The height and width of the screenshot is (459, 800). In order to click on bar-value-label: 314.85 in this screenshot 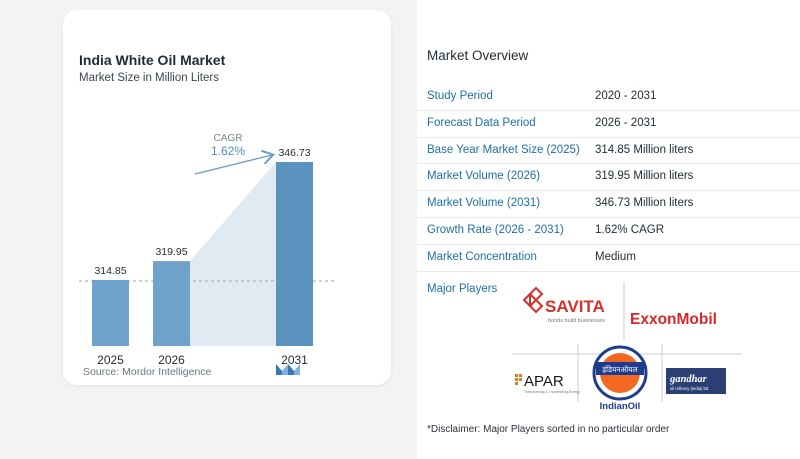, I will do `click(110, 271)`.